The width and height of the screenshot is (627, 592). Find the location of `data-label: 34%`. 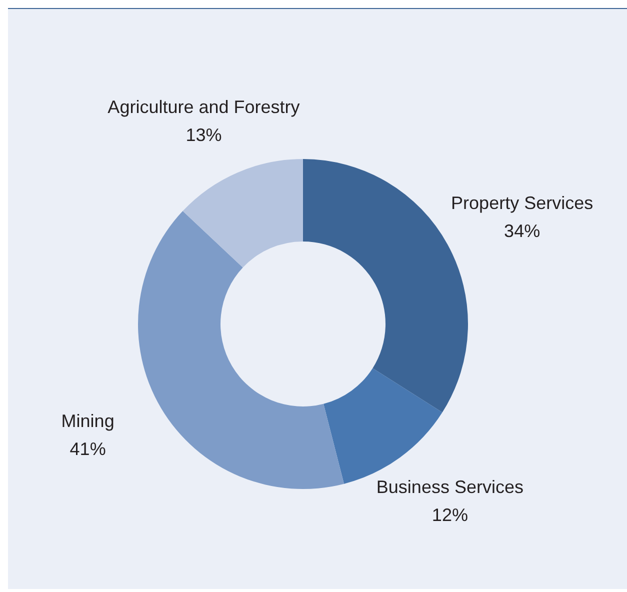

data-label: 34% is located at coordinates (522, 230).